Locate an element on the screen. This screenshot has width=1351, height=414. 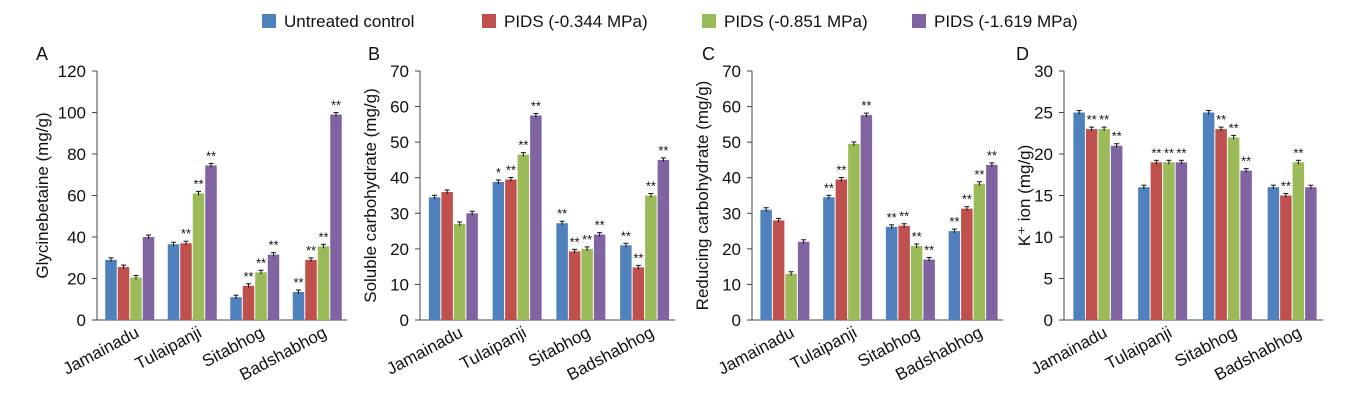
y-axis-title: Reducing carbohydrate (mg/g) is located at coordinates (702, 196).